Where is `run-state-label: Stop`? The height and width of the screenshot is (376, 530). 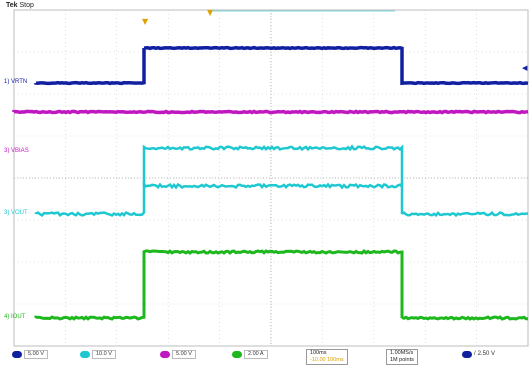
run-state-label: Stop is located at coordinates (27, 5).